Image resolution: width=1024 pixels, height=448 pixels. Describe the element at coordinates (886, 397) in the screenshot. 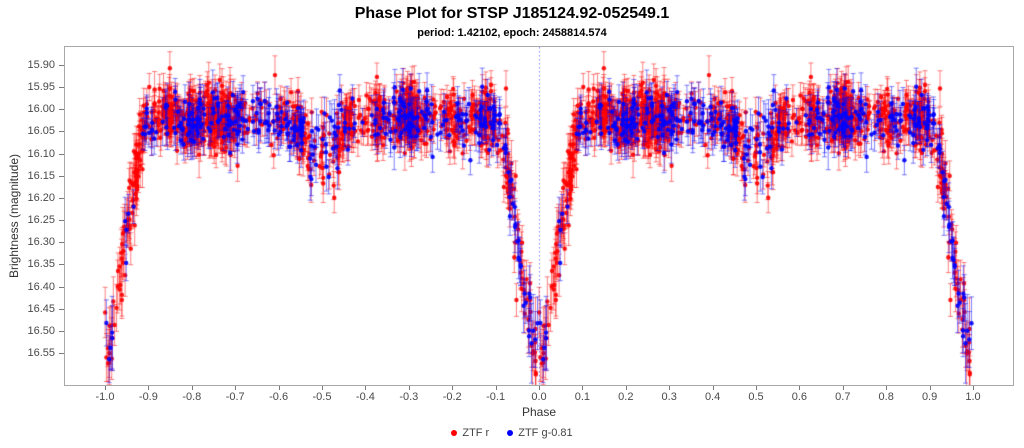

I see `x-tick-label: 0.8` at that location.